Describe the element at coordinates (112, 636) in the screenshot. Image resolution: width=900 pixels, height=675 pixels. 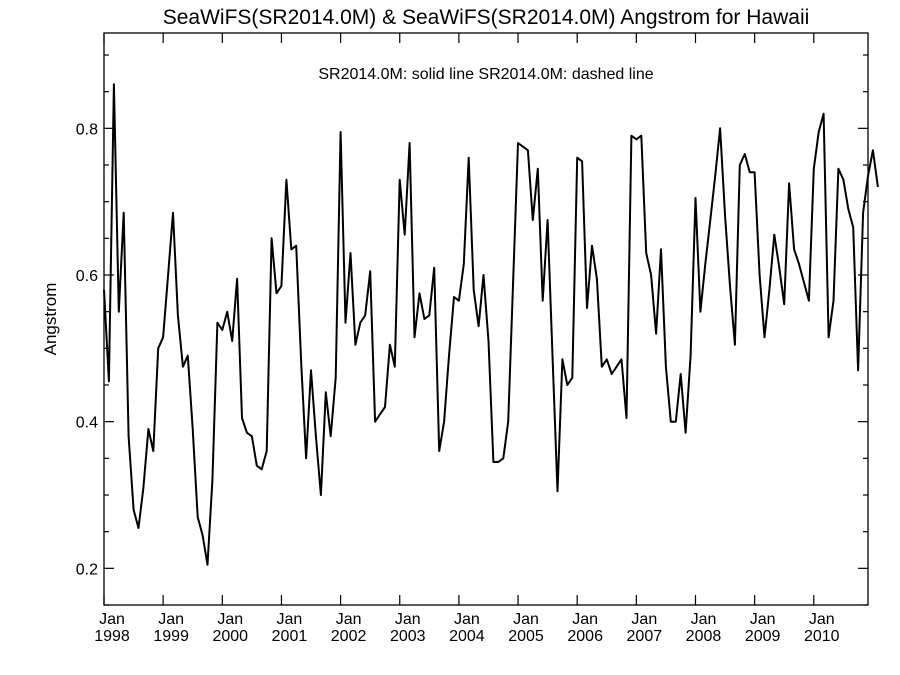
I see `x-tick-year-label: 1998` at that location.